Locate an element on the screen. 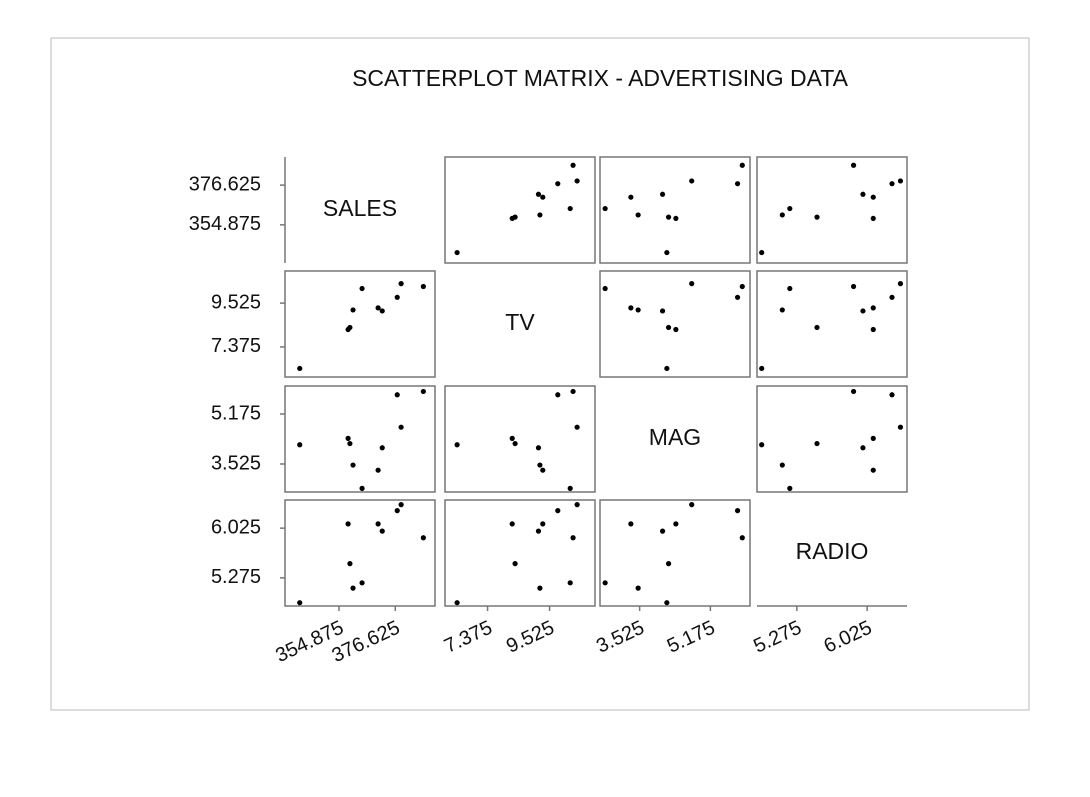 The height and width of the screenshot is (797, 1090). y-tick-label: 9.525 is located at coordinates (236, 302).